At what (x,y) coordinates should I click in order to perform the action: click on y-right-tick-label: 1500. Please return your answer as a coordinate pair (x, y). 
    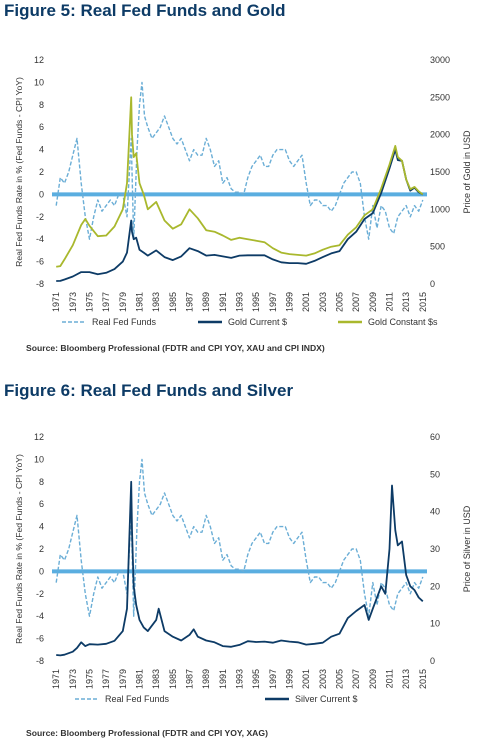
    Looking at the image, I should click on (440, 172).